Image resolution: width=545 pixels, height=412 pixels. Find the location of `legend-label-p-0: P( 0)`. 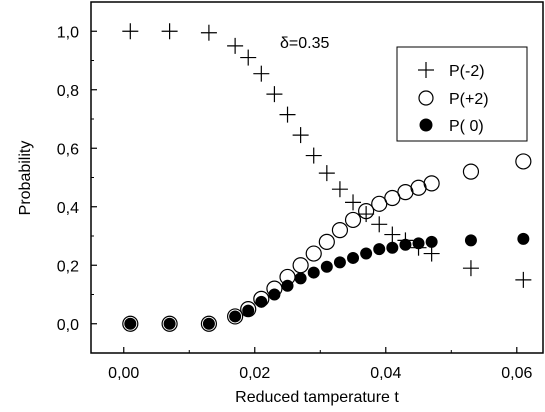

legend-label-p-0: P( 0) is located at coordinates (466, 126).